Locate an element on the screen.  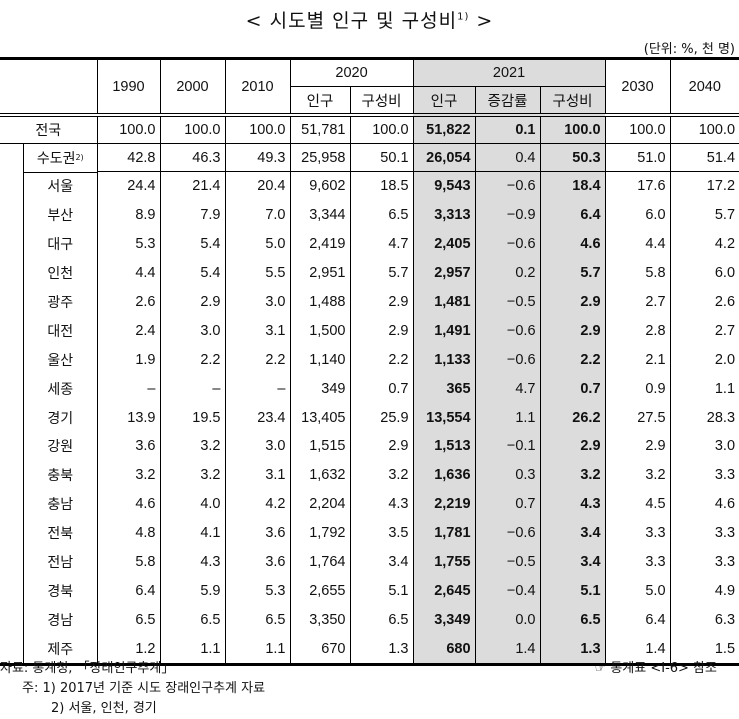
region-name: 경남 is located at coordinates (60, 620).